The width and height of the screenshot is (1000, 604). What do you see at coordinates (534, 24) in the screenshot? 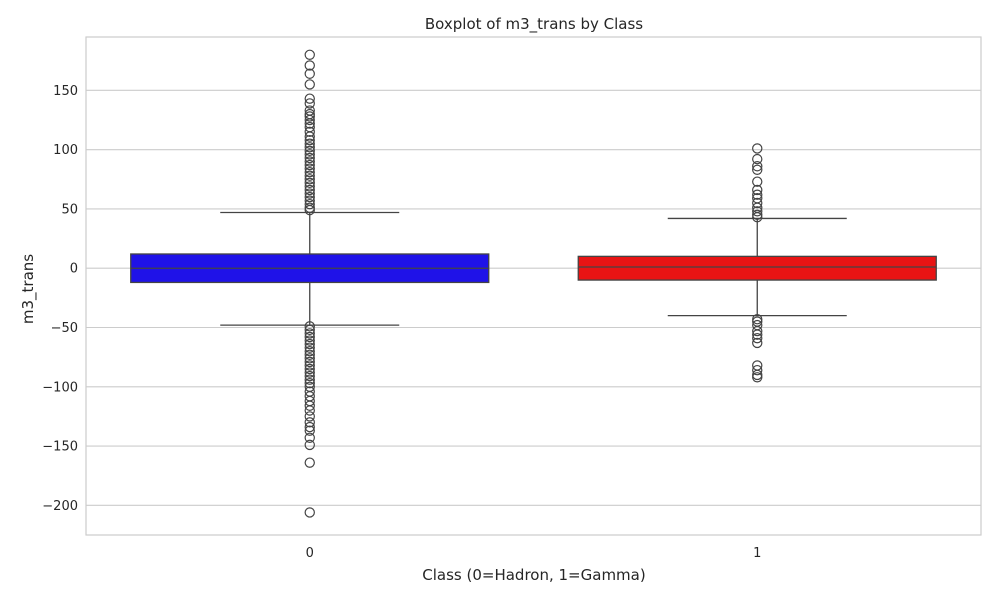
I see `chart-title: Boxplot of m3_trans by Class` at bounding box center [534, 24].